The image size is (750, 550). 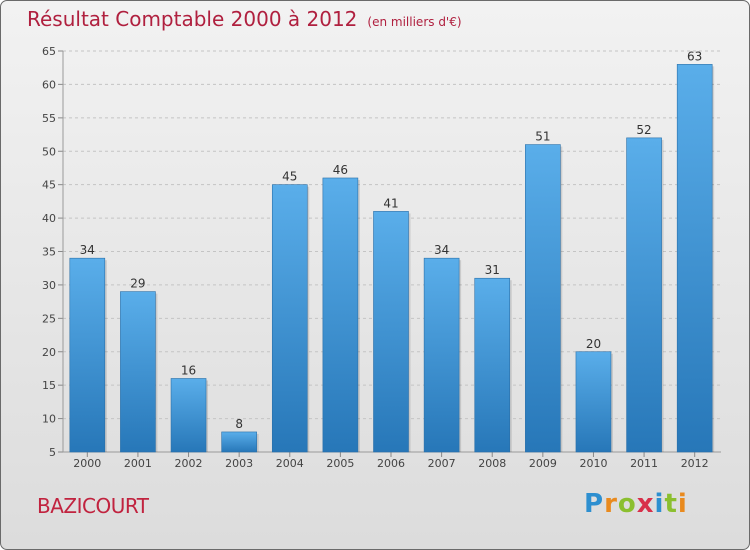 I want to click on x-tick-label: 2009, so click(x=543, y=463).